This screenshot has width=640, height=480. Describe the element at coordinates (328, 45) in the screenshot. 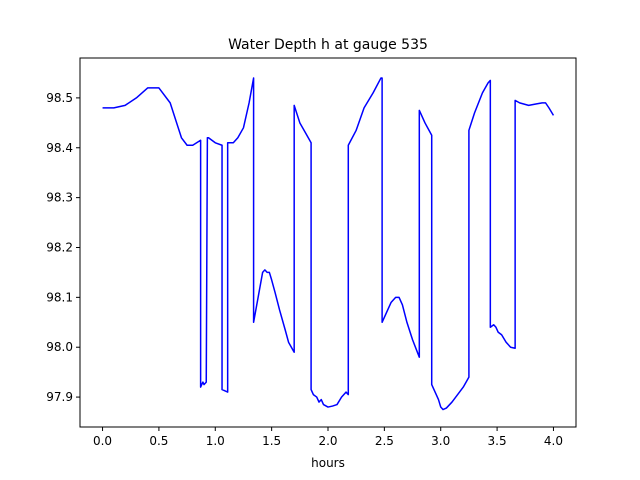

I see `chart-title: Water Depth h at gauge 535` at that location.